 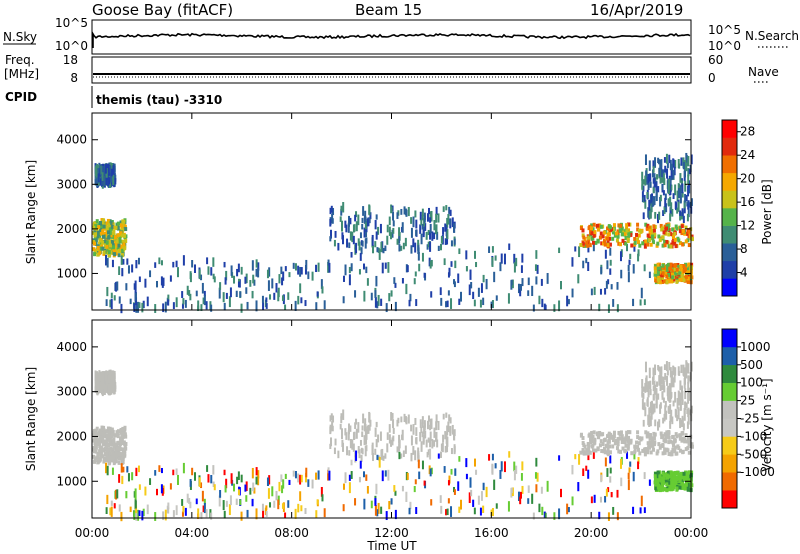 I want to click on velocity-colorbar-tick-label: 1000, so click(x=755, y=347).